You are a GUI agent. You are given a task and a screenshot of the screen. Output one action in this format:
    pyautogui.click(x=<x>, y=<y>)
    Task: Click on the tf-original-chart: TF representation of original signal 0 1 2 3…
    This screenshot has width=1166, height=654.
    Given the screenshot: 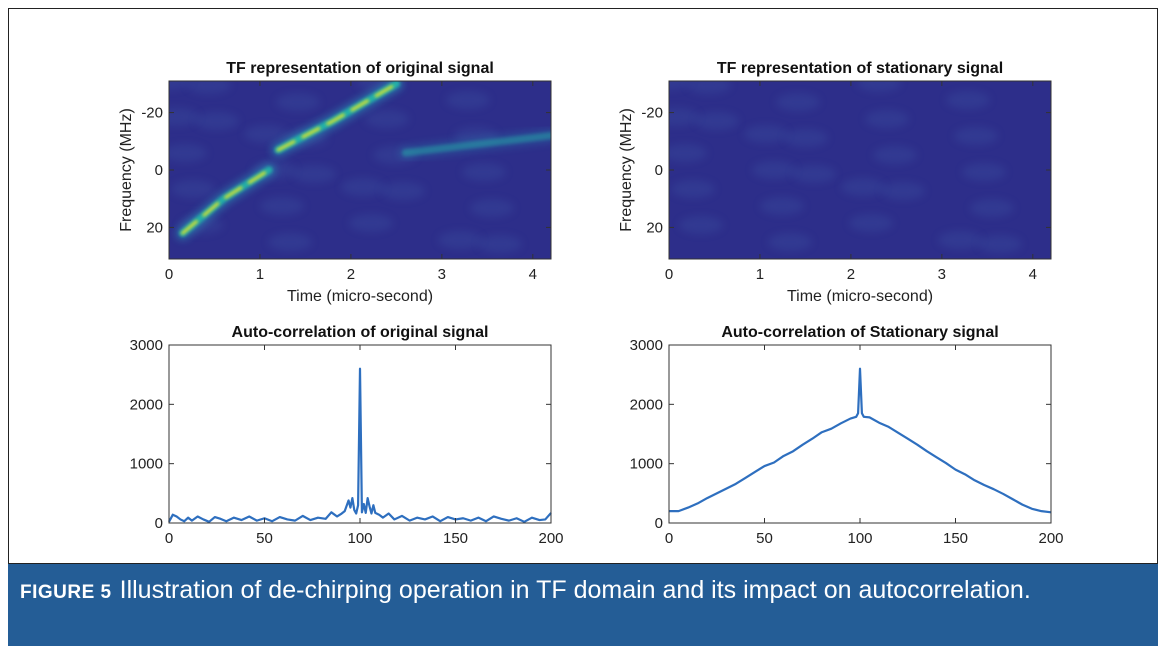 What is the action you would take?
    pyautogui.click(x=335, y=182)
    